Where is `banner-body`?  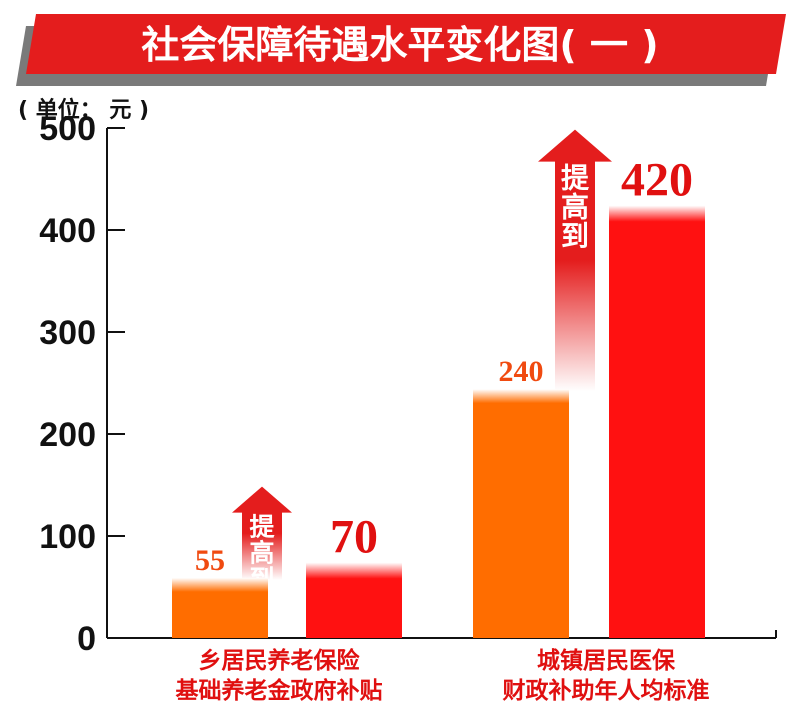
banner-body is located at coordinates (406, 44).